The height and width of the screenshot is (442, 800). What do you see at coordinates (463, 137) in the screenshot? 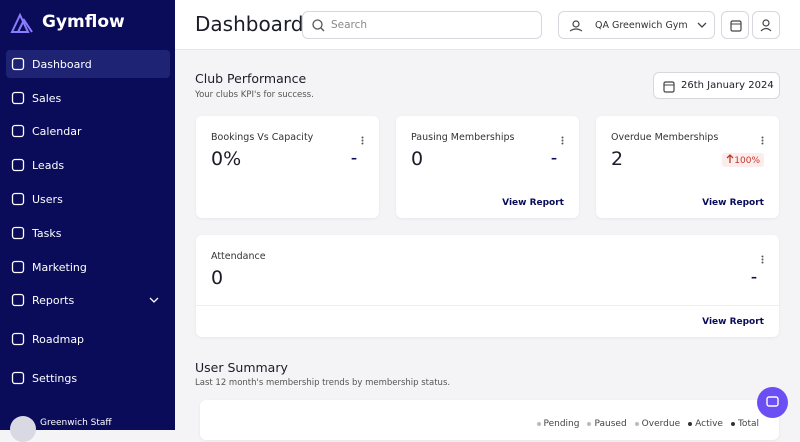
I see `kpi-label: Pausing Memberships` at bounding box center [463, 137].